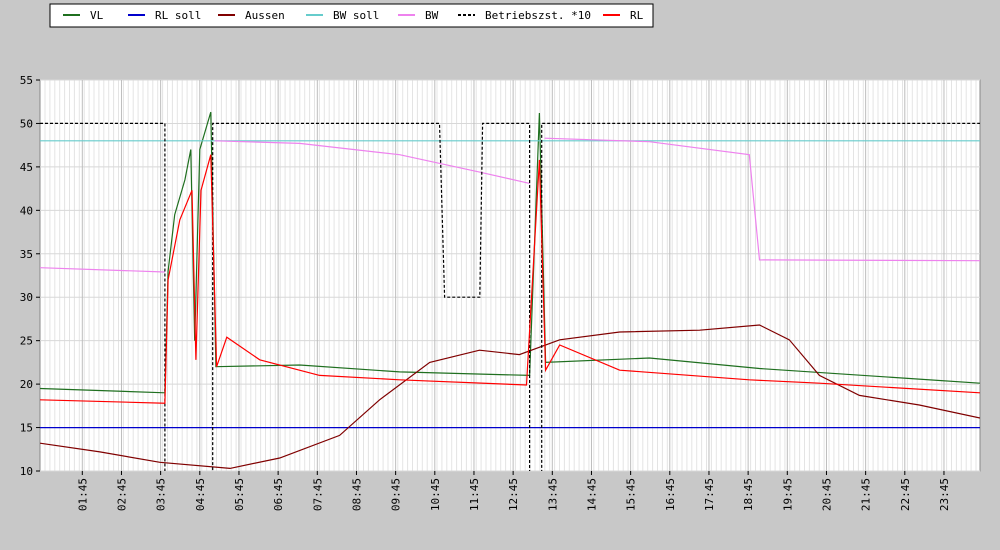 The image size is (1000, 550). What do you see at coordinates (26, 80) in the screenshot?
I see `y-tick-label: 55` at bounding box center [26, 80].